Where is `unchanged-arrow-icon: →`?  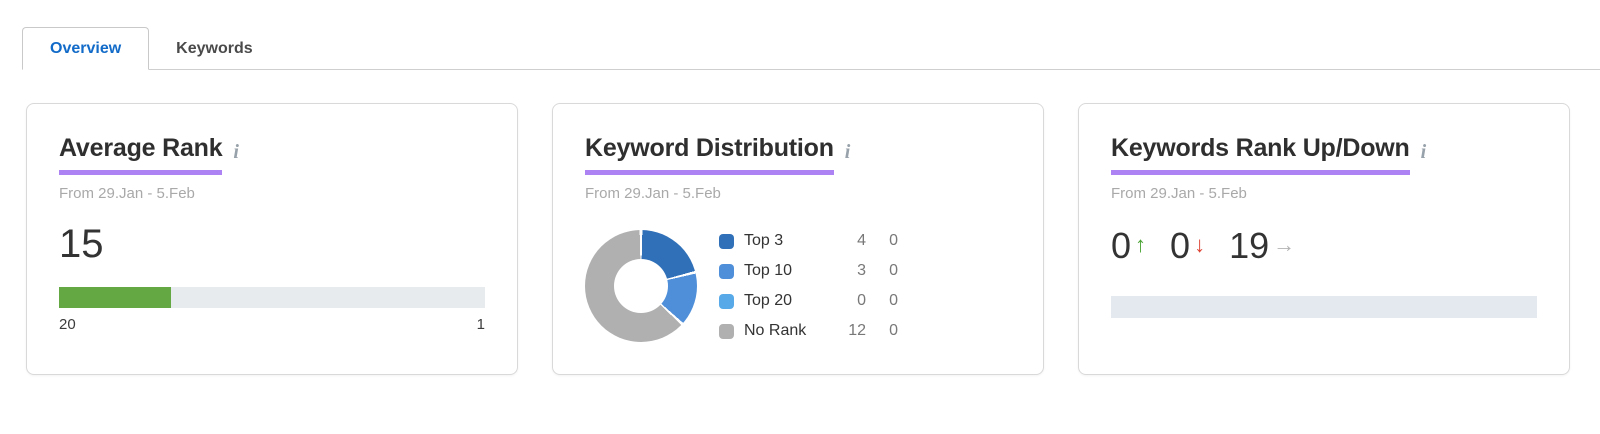 unchanged-arrow-icon: → is located at coordinates (1284, 244).